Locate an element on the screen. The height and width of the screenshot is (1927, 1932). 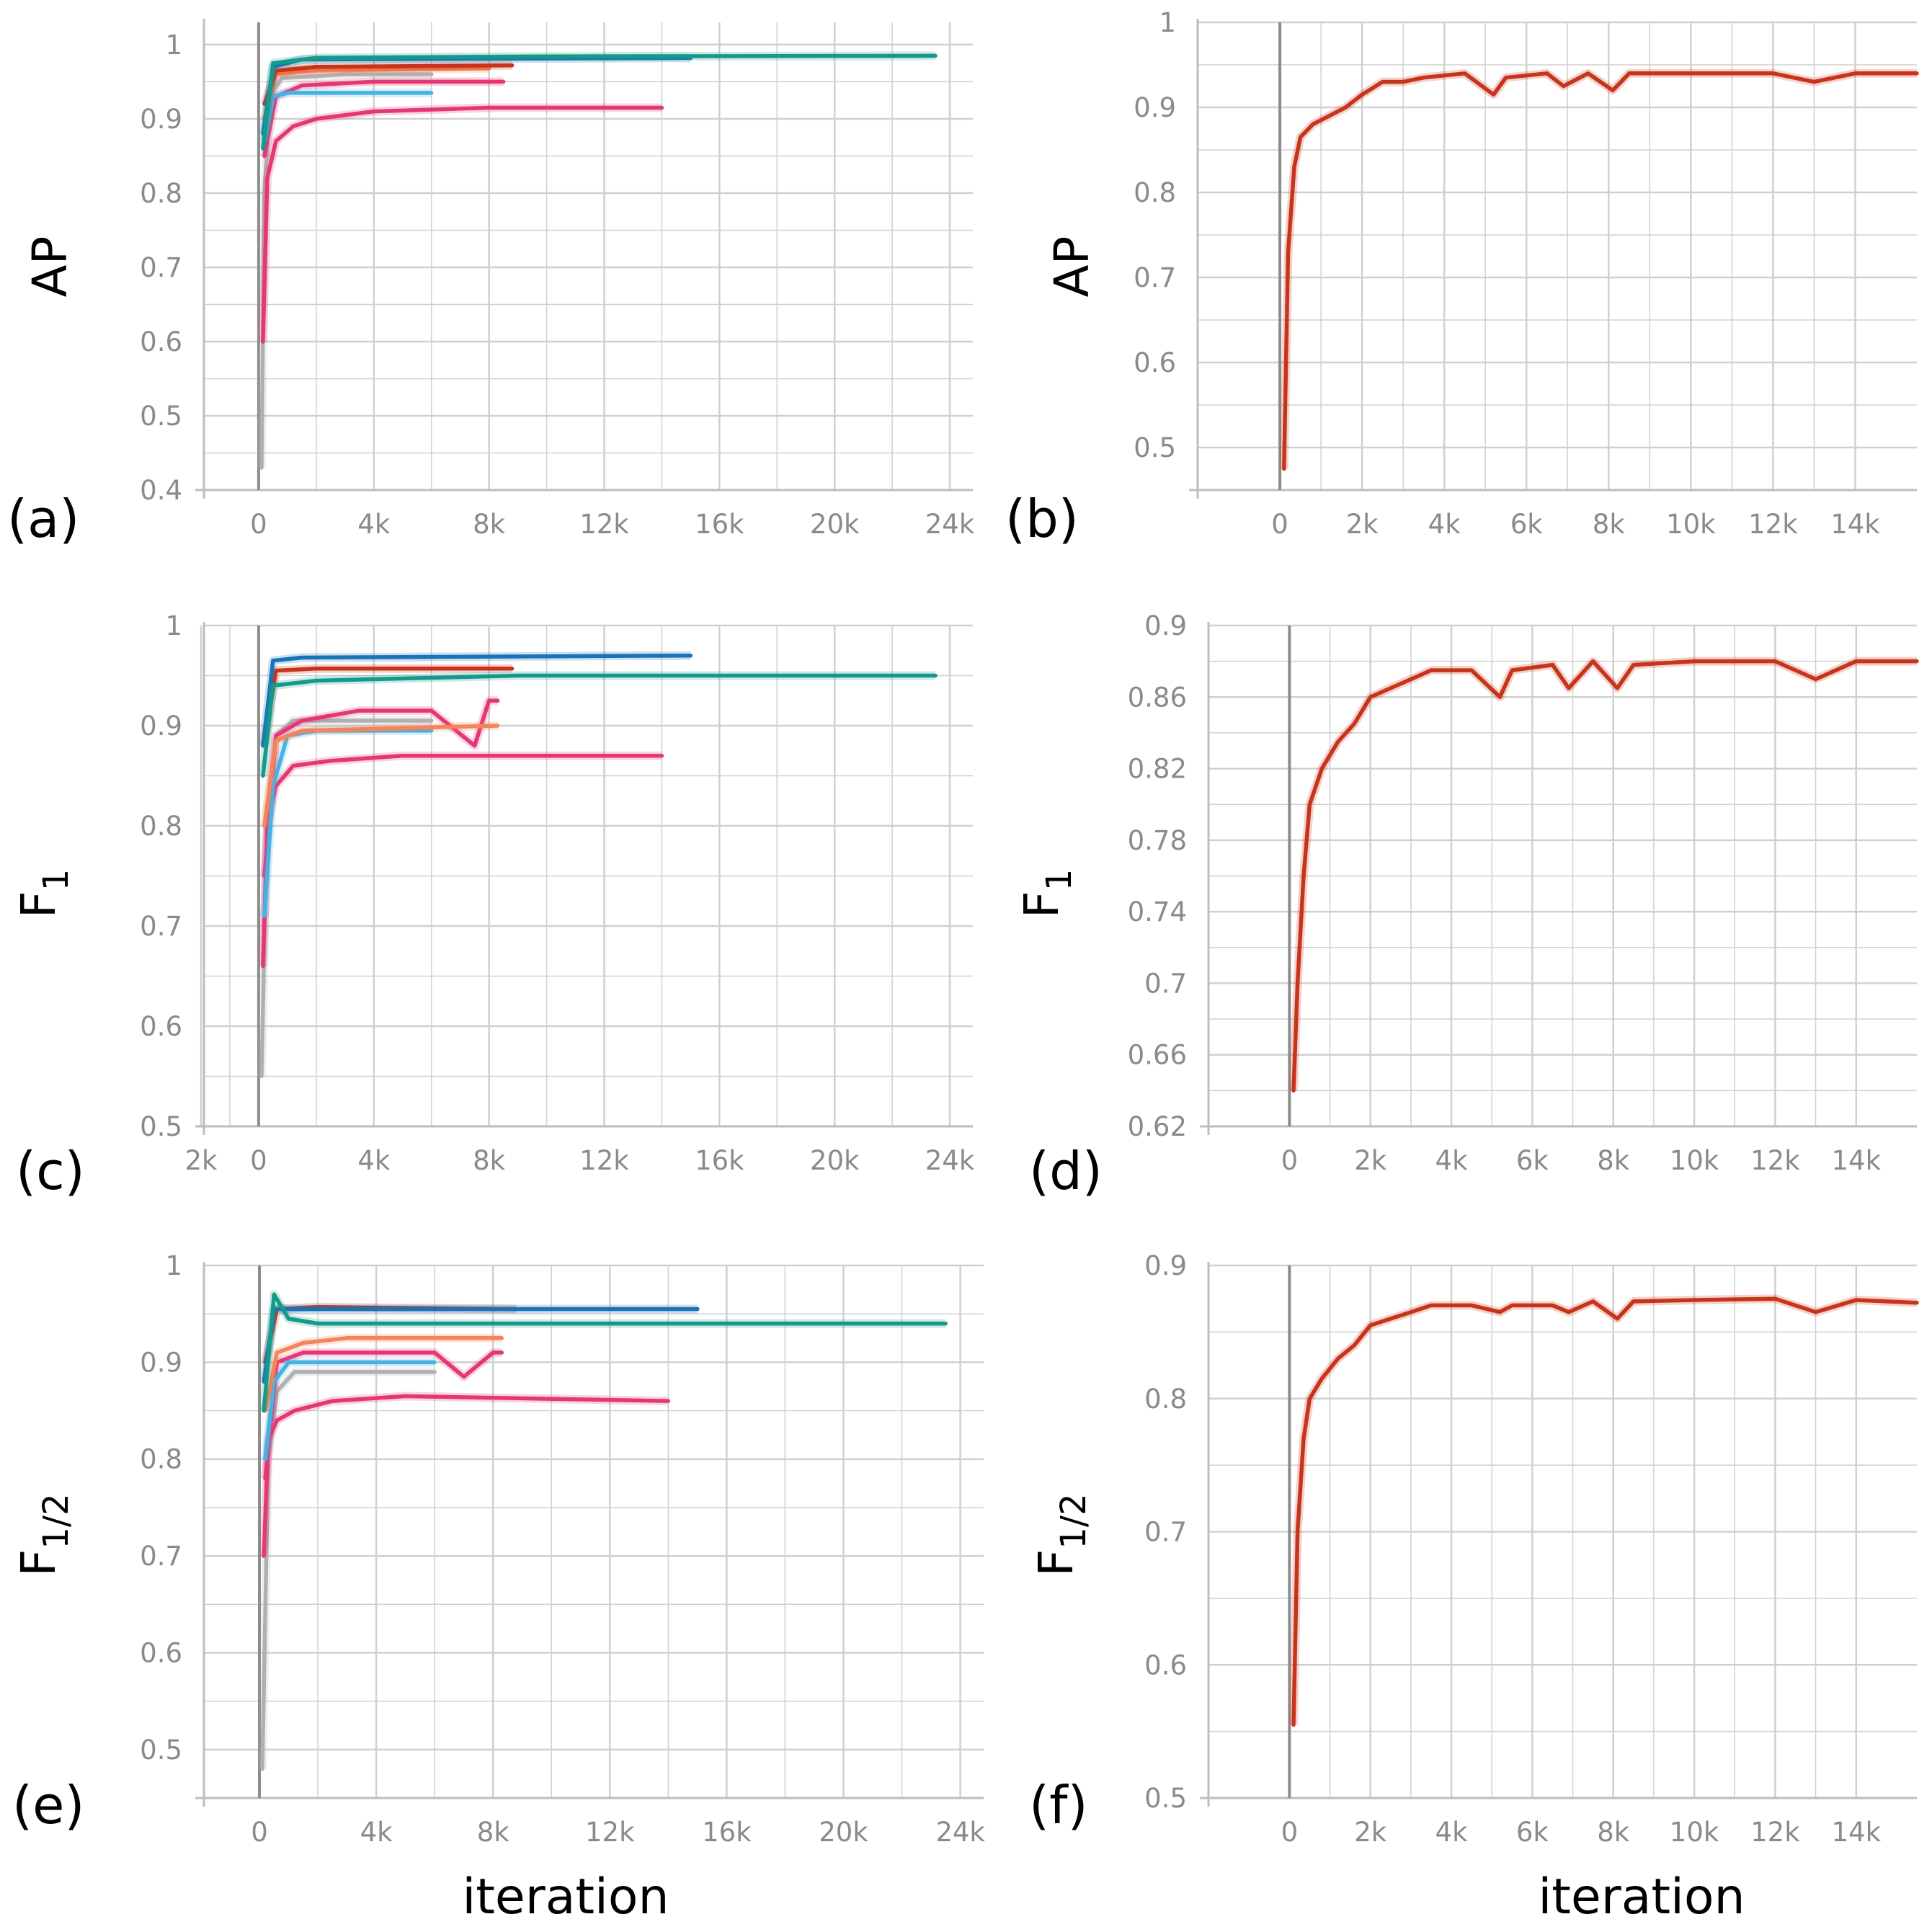
y-tick-label: 0.74 is located at coordinates (1157, 911).